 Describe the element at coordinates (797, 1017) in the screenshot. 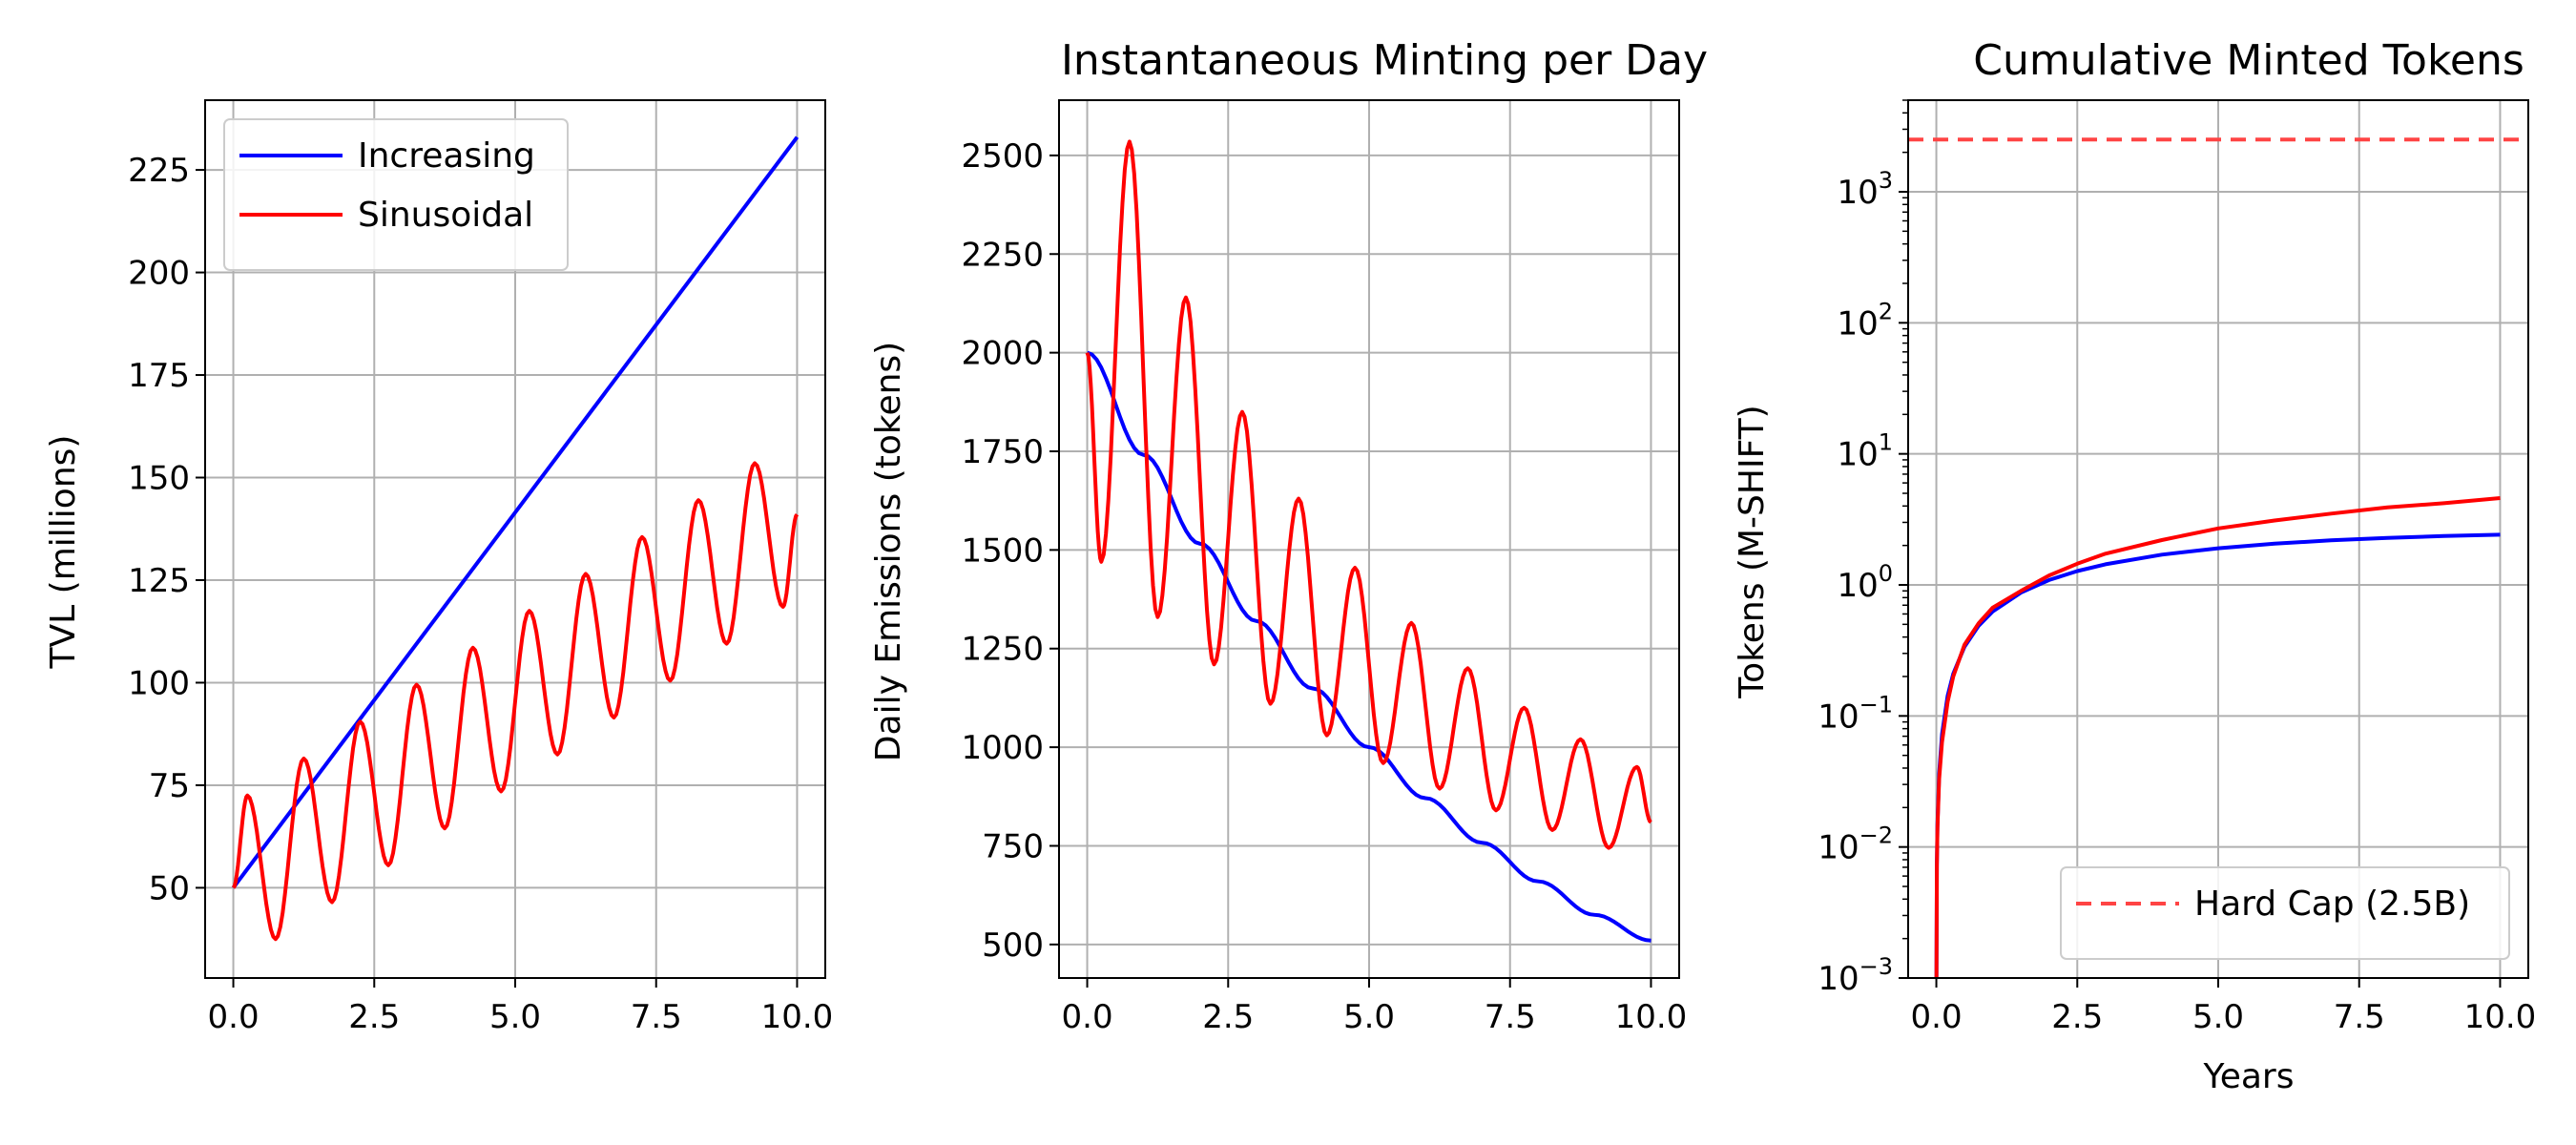

I see `tvl-x-tick-label: 10.0` at that location.